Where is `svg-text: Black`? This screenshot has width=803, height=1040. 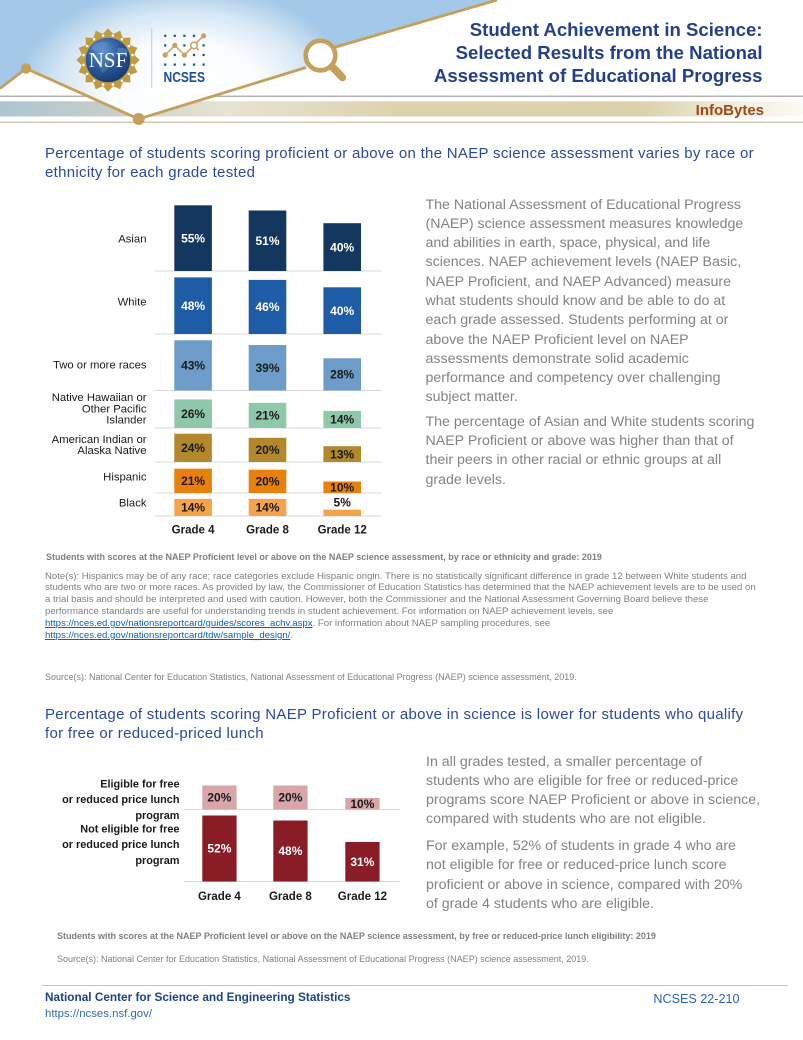 svg-text: Black is located at coordinates (133, 504).